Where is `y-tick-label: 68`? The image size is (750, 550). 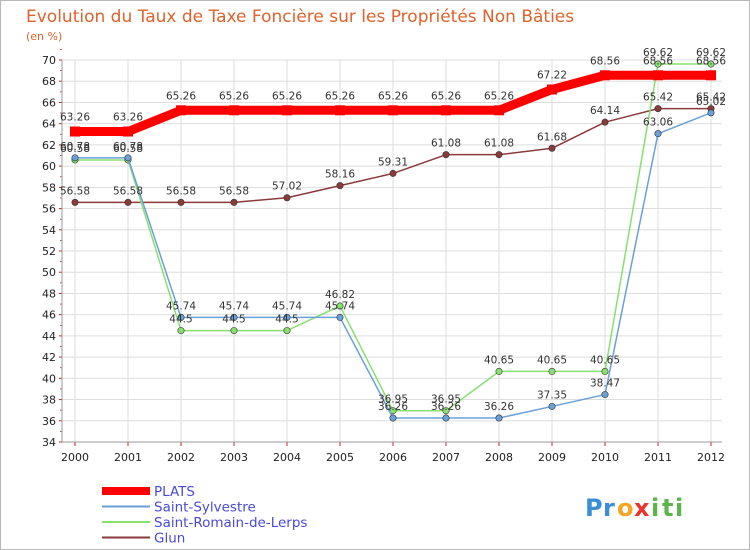
y-tick-label: 68 is located at coordinates (49, 81).